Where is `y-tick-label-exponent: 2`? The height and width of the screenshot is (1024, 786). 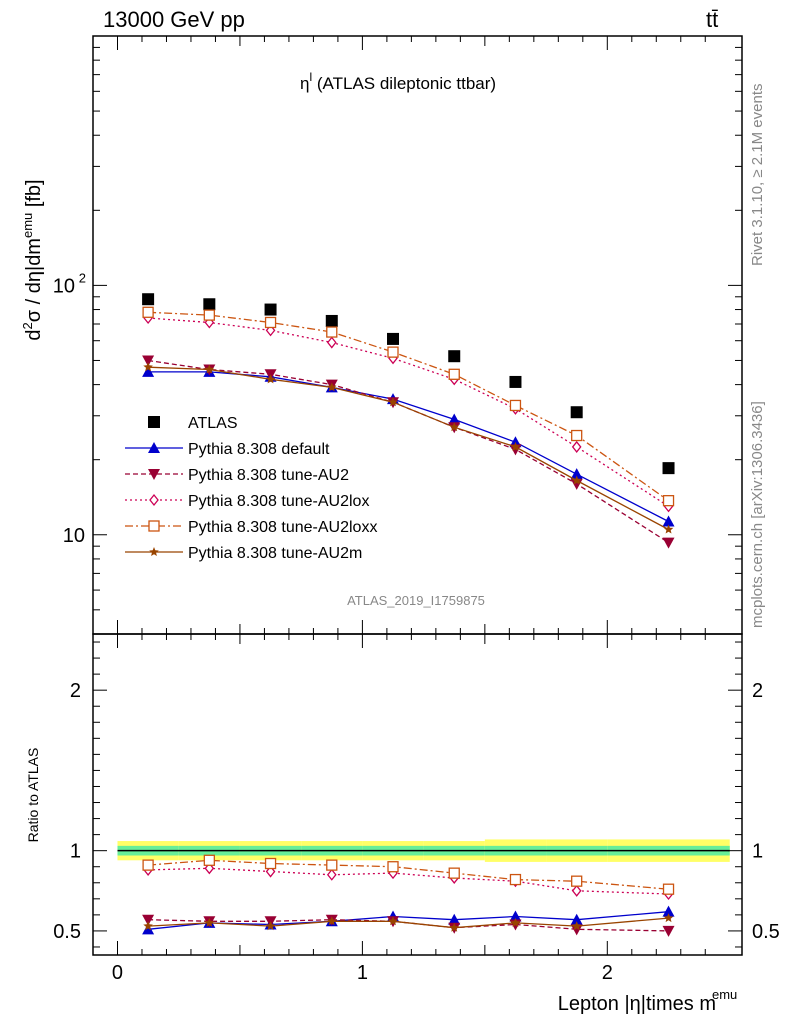
y-tick-label-exponent: 2 is located at coordinates (82, 277).